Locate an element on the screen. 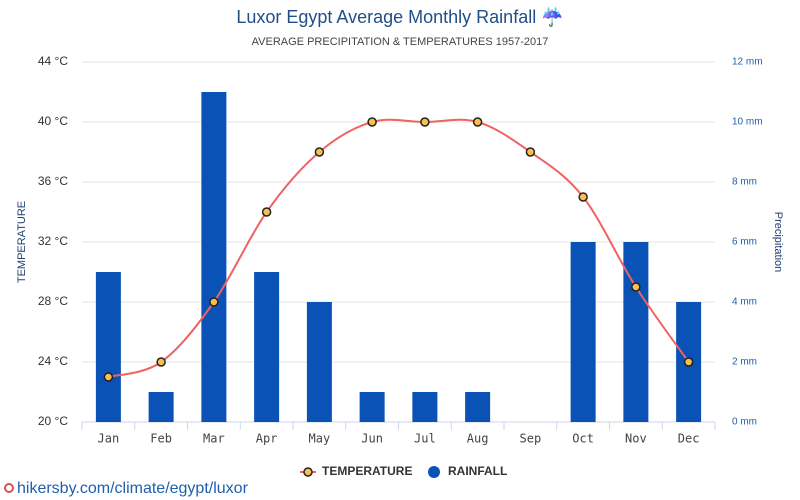 This screenshot has height=500, width=800. y-tick-label: 24 °C is located at coordinates (53, 361).